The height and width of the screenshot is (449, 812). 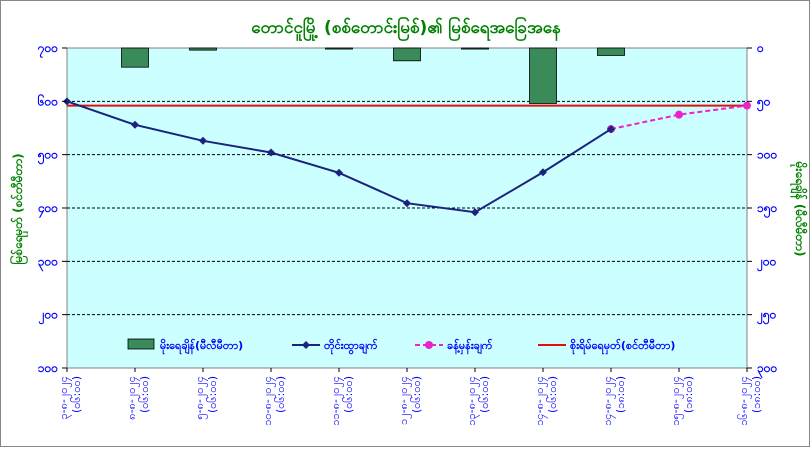 I want to click on right-tick-label: ၁၀၀, so click(x=767, y=155).